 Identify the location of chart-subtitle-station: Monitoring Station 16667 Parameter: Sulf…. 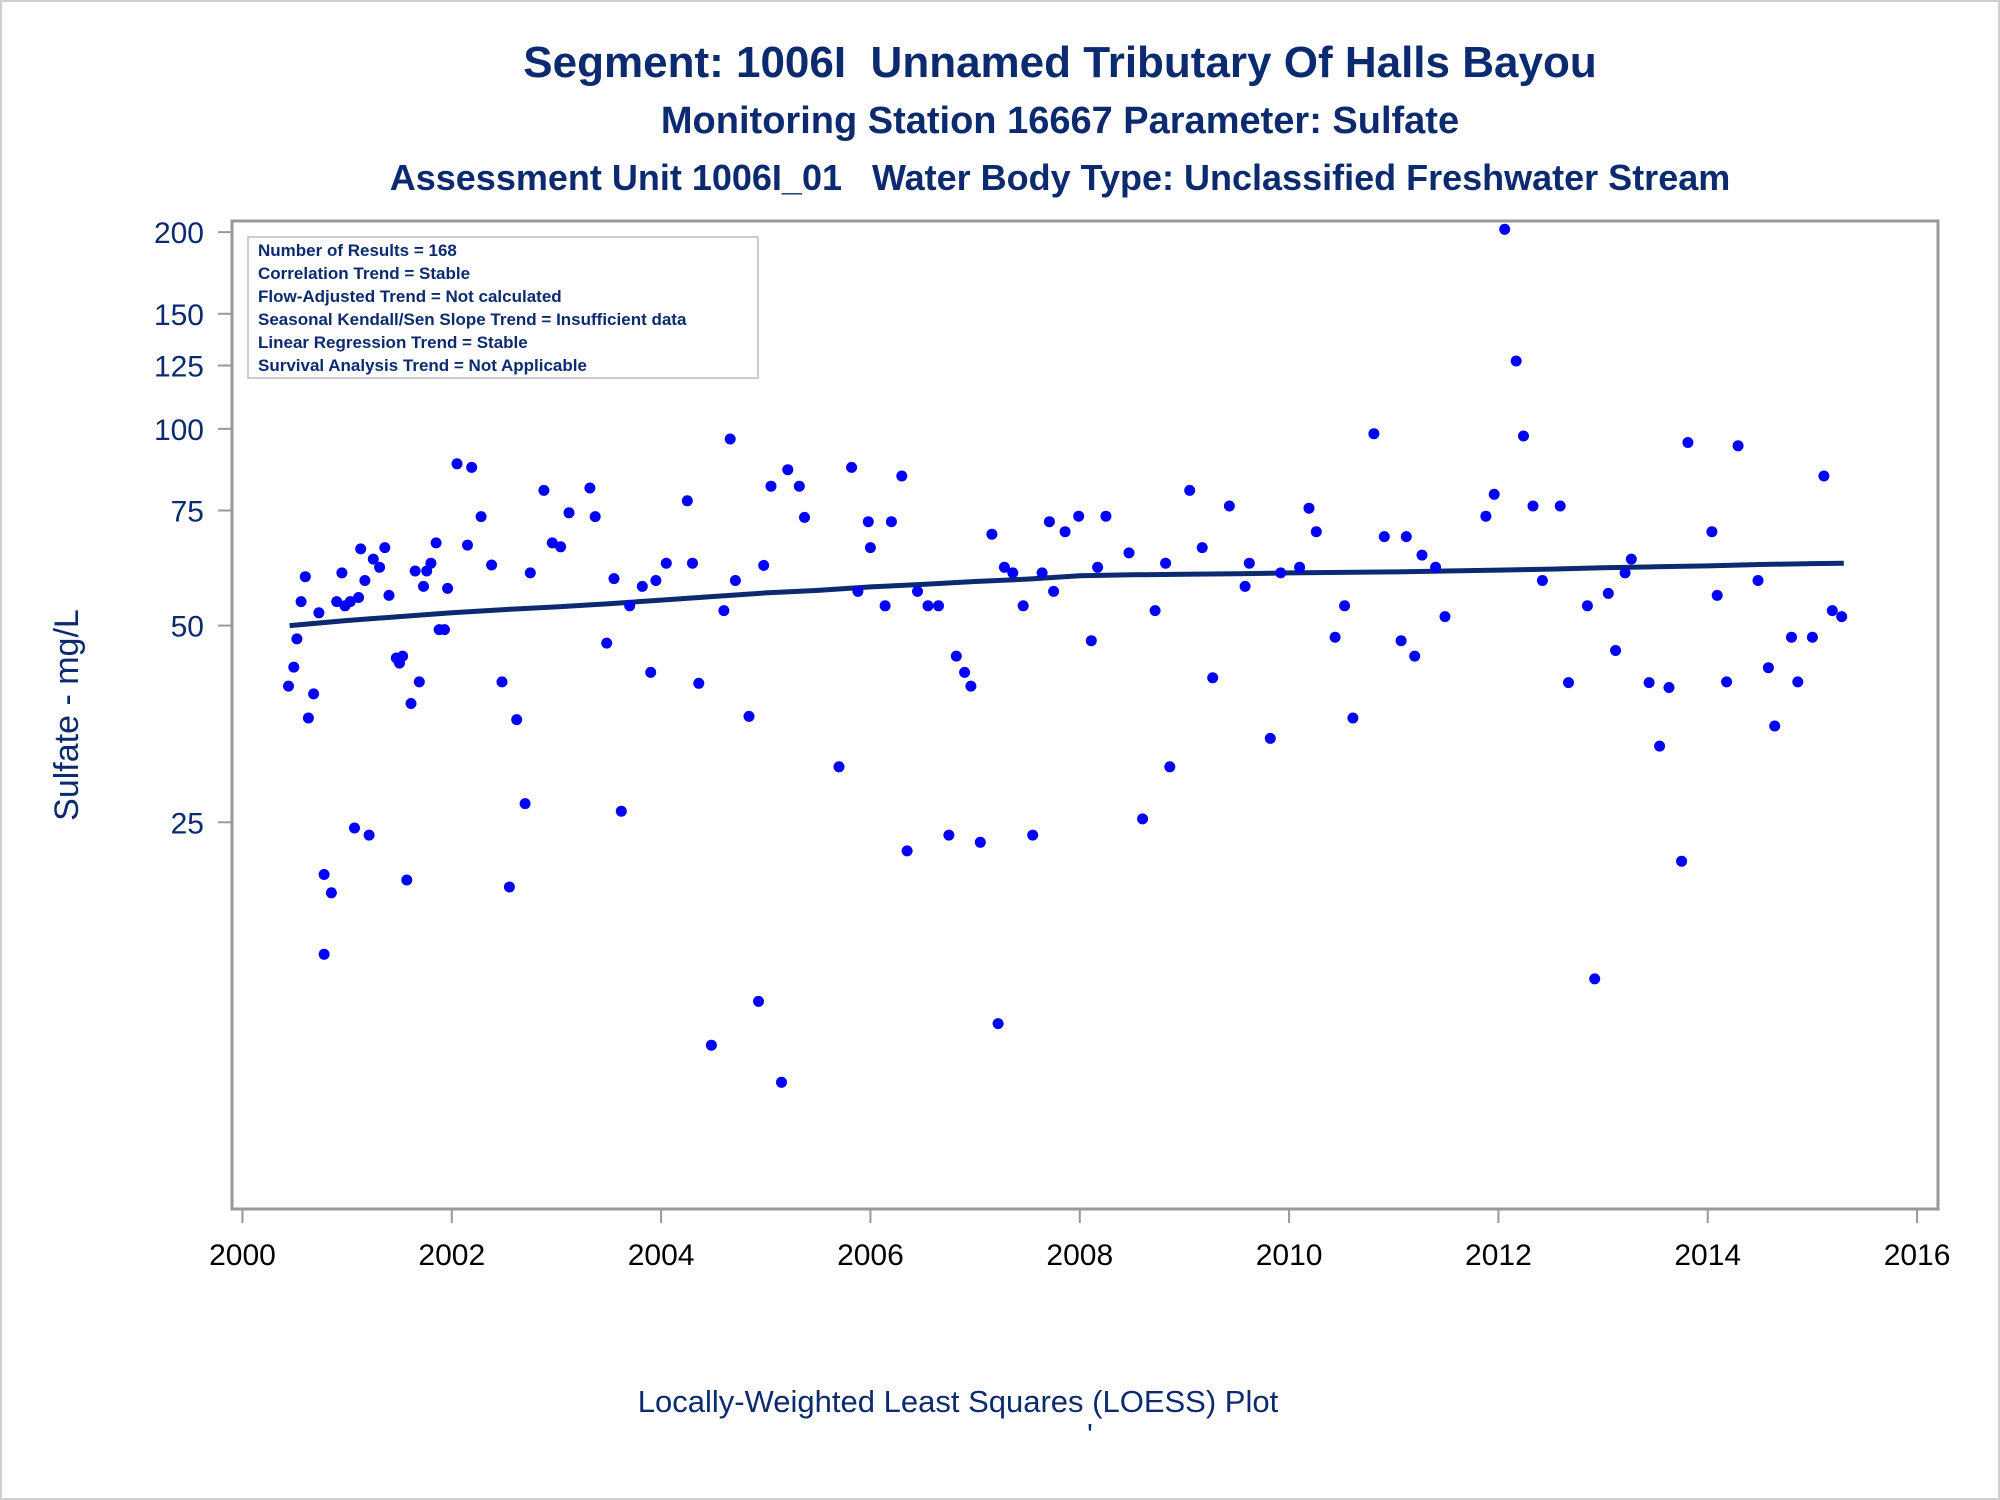
(1060, 121).